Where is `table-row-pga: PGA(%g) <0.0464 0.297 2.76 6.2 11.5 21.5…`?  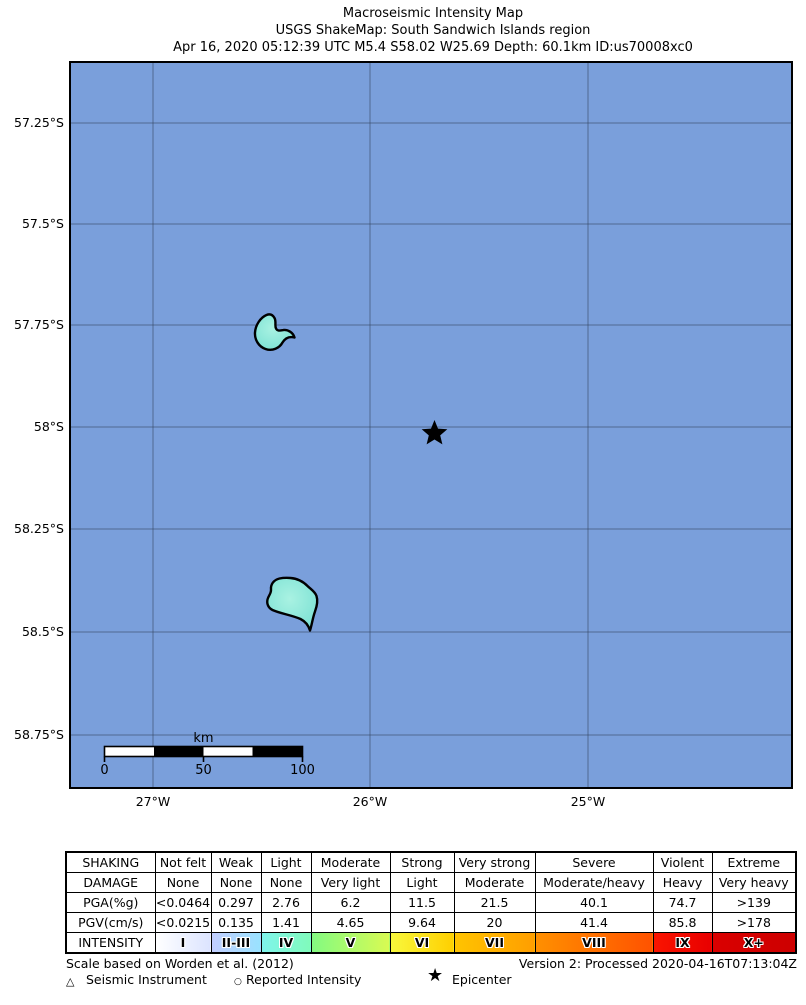
table-row-pga: PGA(%g) <0.0464 0.297 2.76 6.2 11.5 21.5… is located at coordinates (431, 902).